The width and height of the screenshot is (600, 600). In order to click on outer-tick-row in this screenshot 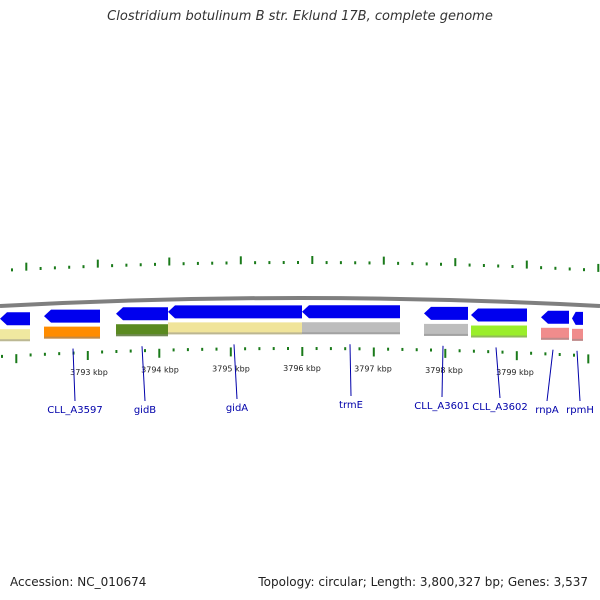, I will do `click(305, 264)`.